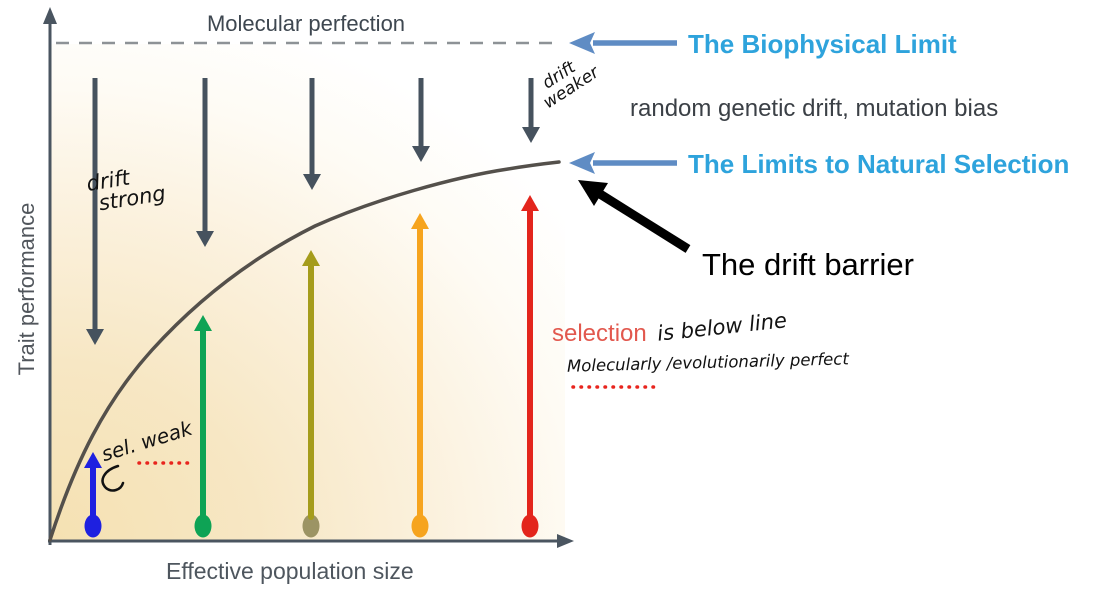 The width and height of the screenshot is (1106, 593). I want to click on down-arrow-4-head-icon, so click(421, 154).